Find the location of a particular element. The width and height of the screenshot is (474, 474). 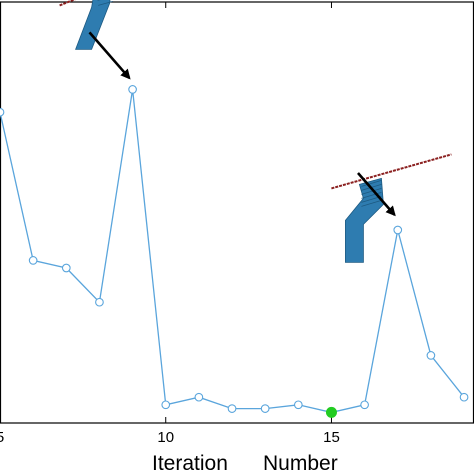

x-axis-title: Iteration Number is located at coordinates (245, 463).